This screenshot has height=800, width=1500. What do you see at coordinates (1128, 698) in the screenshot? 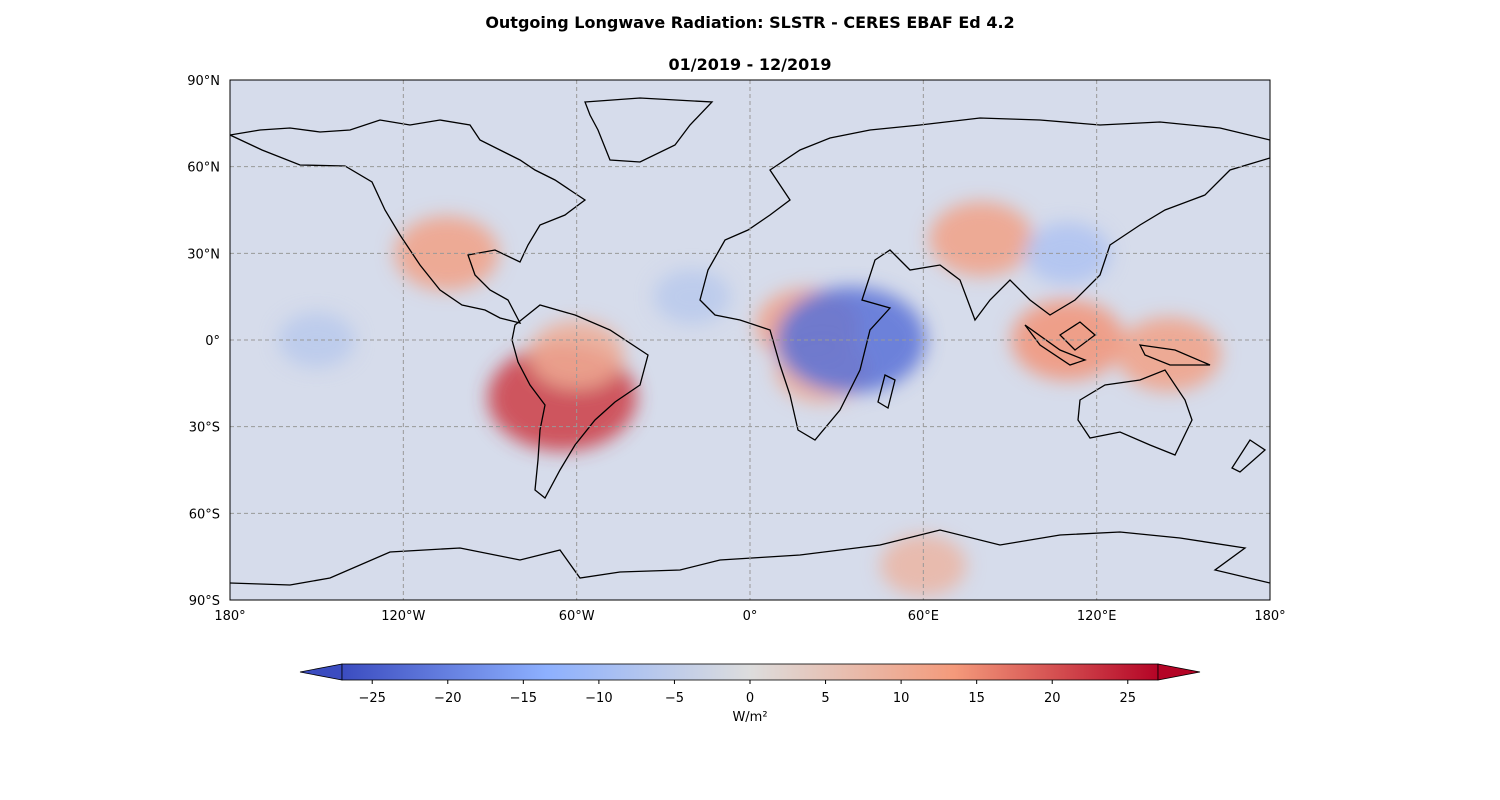
I see `colorbar-tick-label-10: 25` at bounding box center [1128, 698].